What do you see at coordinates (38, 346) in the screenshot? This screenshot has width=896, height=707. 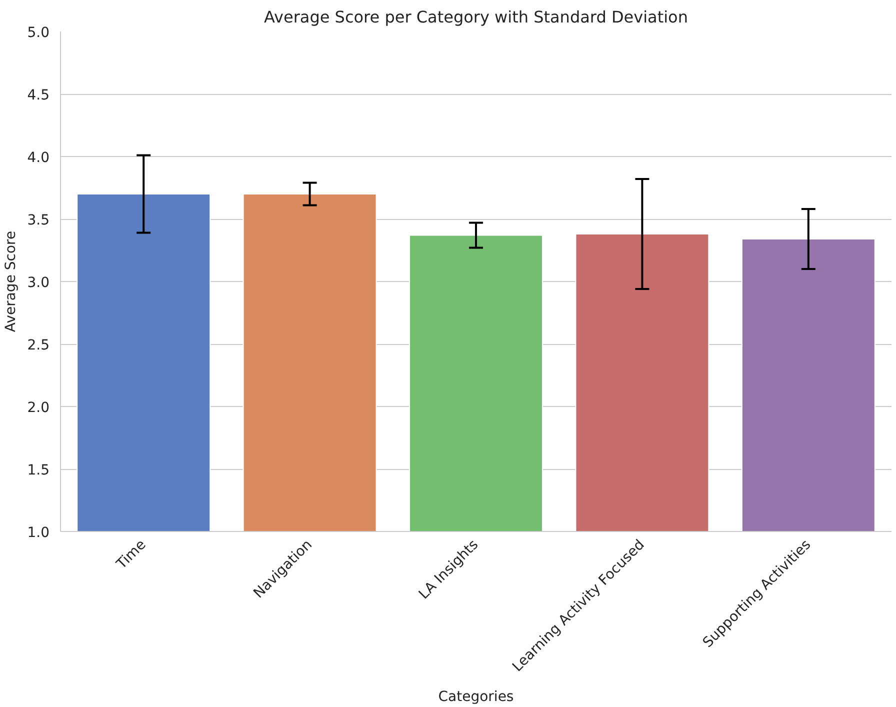 I see `y-tick-label: 2.5` at bounding box center [38, 346].